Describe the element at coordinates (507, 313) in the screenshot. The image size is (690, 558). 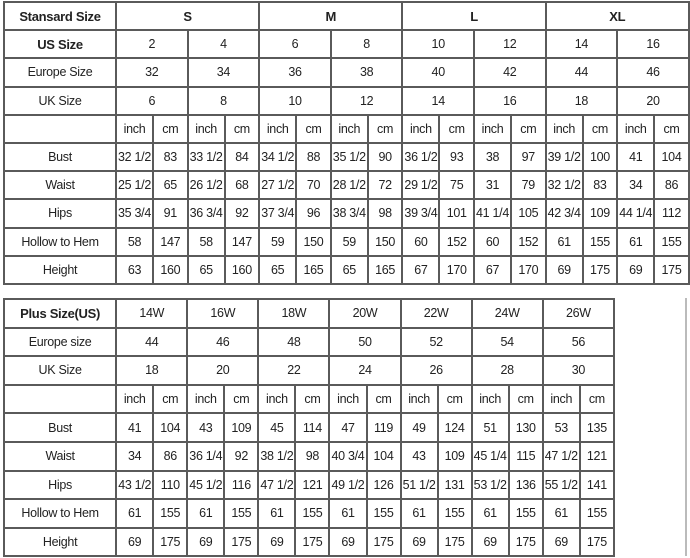
I see `size-group-header: 24W` at that location.